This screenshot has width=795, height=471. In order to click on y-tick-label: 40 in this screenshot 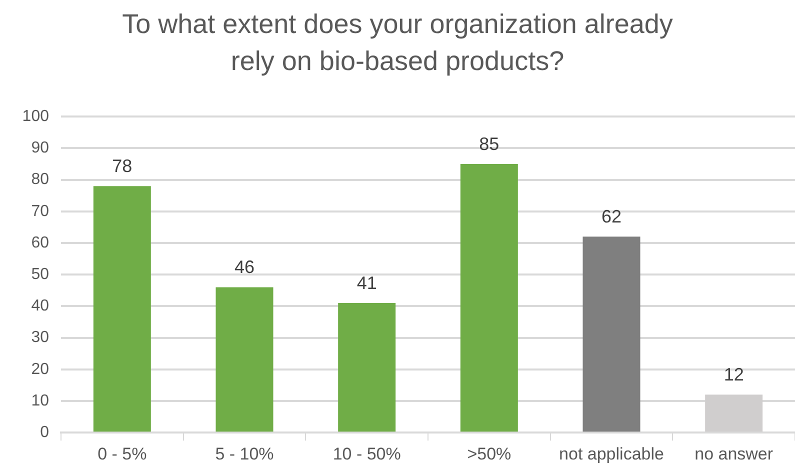, I will do `click(40, 306)`.